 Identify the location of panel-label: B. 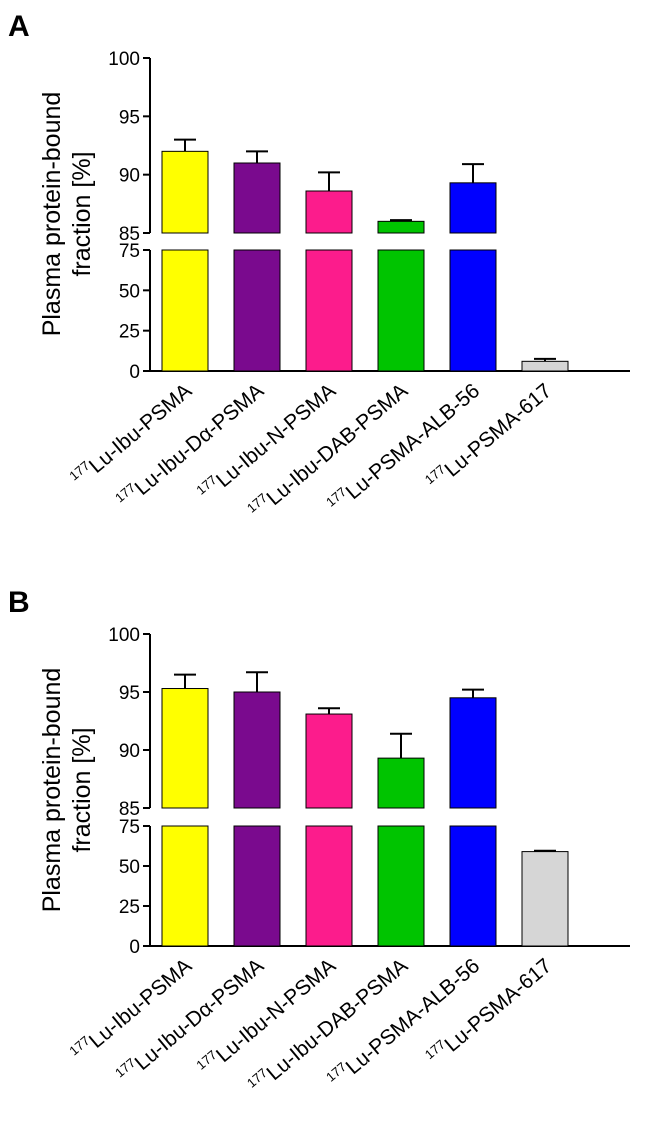
(19, 602).